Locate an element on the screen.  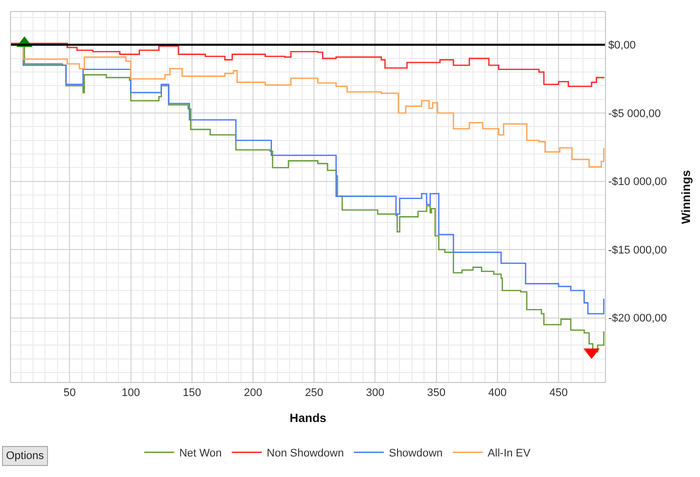
y-tick-label: $0,00 is located at coordinates (622, 46).